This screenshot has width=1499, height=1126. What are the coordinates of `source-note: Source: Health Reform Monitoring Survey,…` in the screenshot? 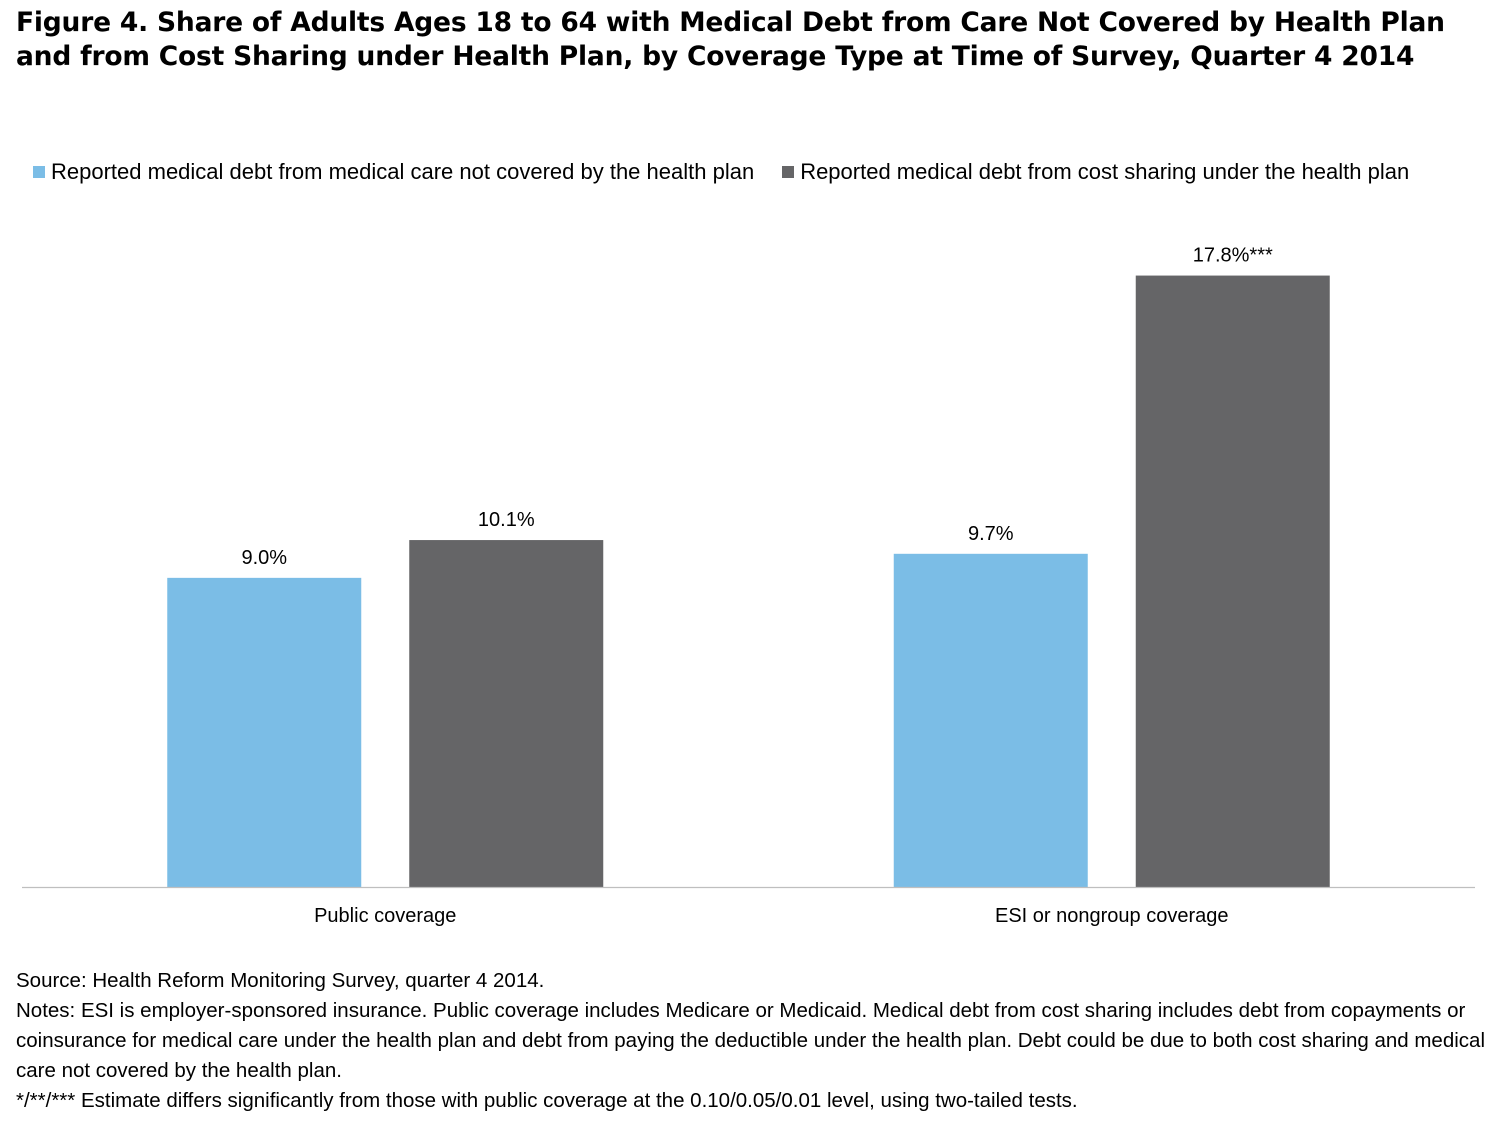 It's located at (280, 980).